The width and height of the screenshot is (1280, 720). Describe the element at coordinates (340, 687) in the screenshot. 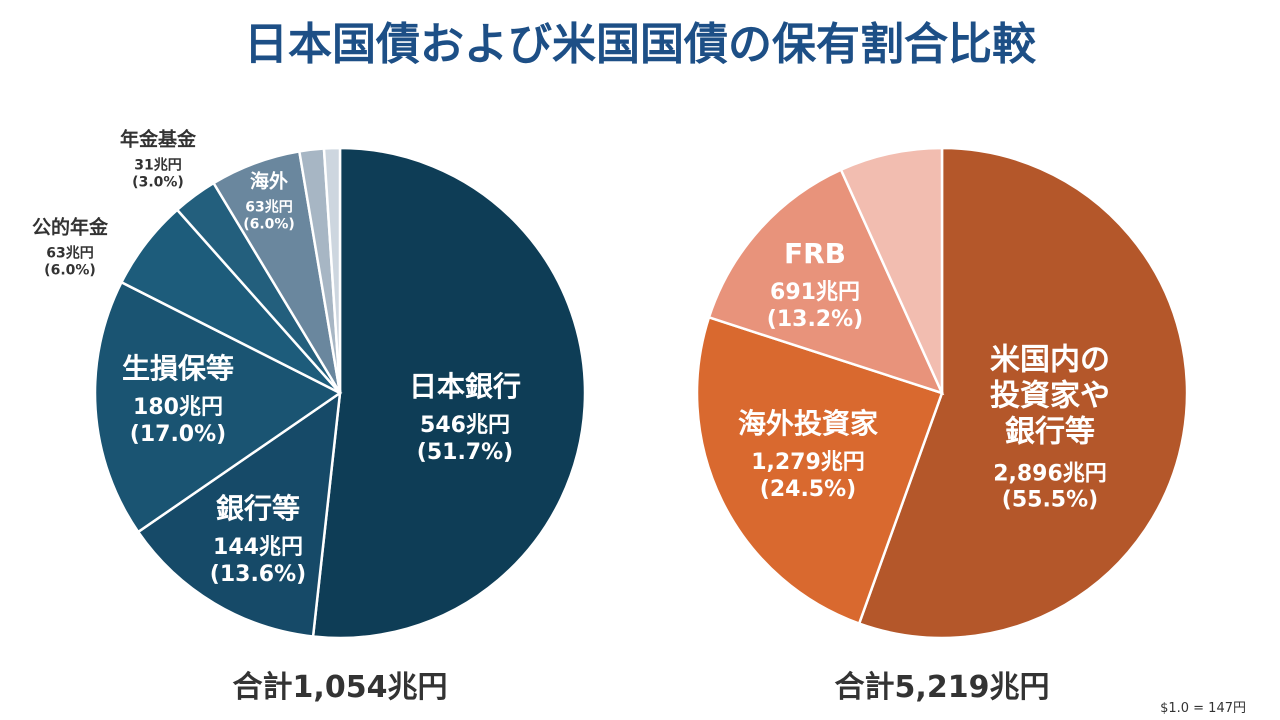

I see `total-label: 合計1,054兆円` at that location.